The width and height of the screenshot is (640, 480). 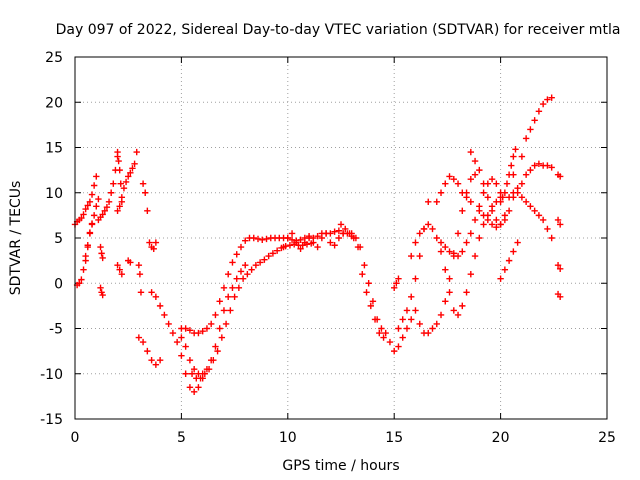 I want to click on y-tick-label: 20, so click(x=54, y=103).